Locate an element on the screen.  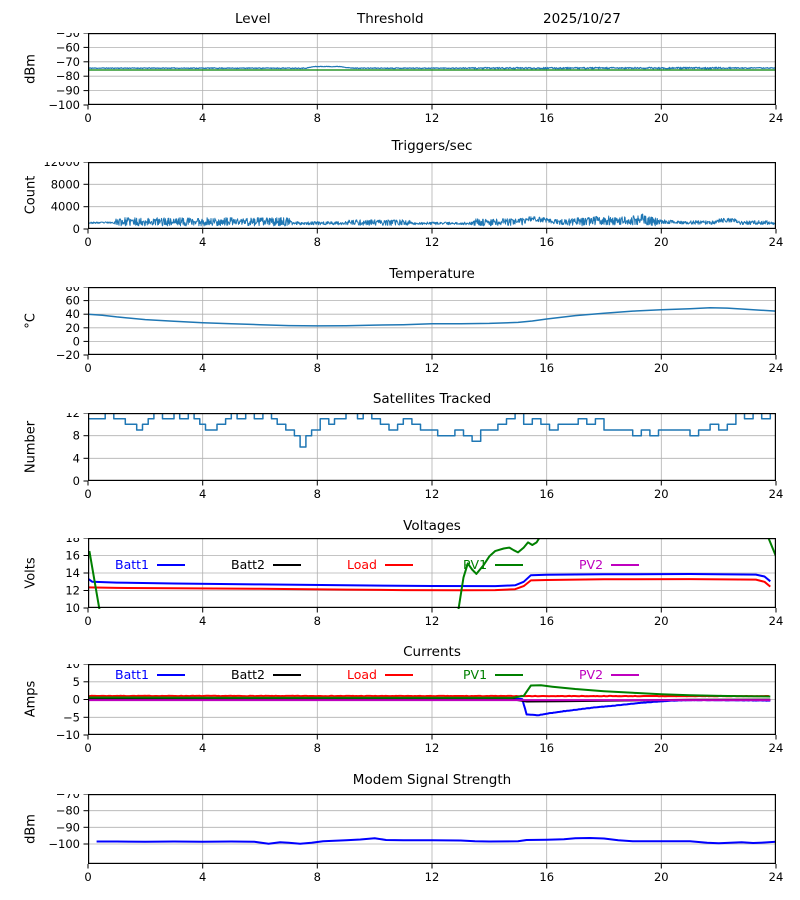
svg-text: 4000 is located at coordinates (65, 207).